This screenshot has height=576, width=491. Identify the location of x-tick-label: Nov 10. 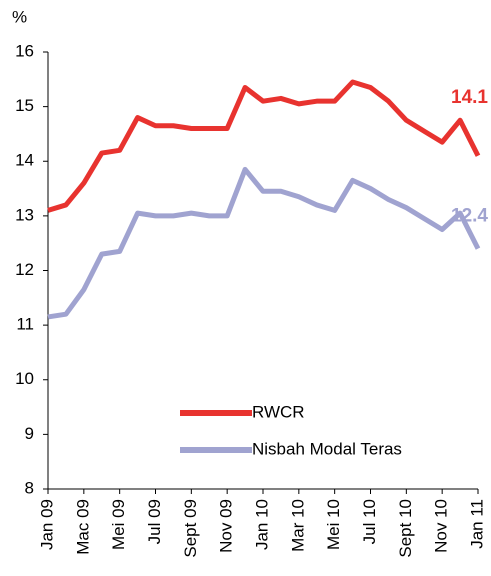
(441, 526).